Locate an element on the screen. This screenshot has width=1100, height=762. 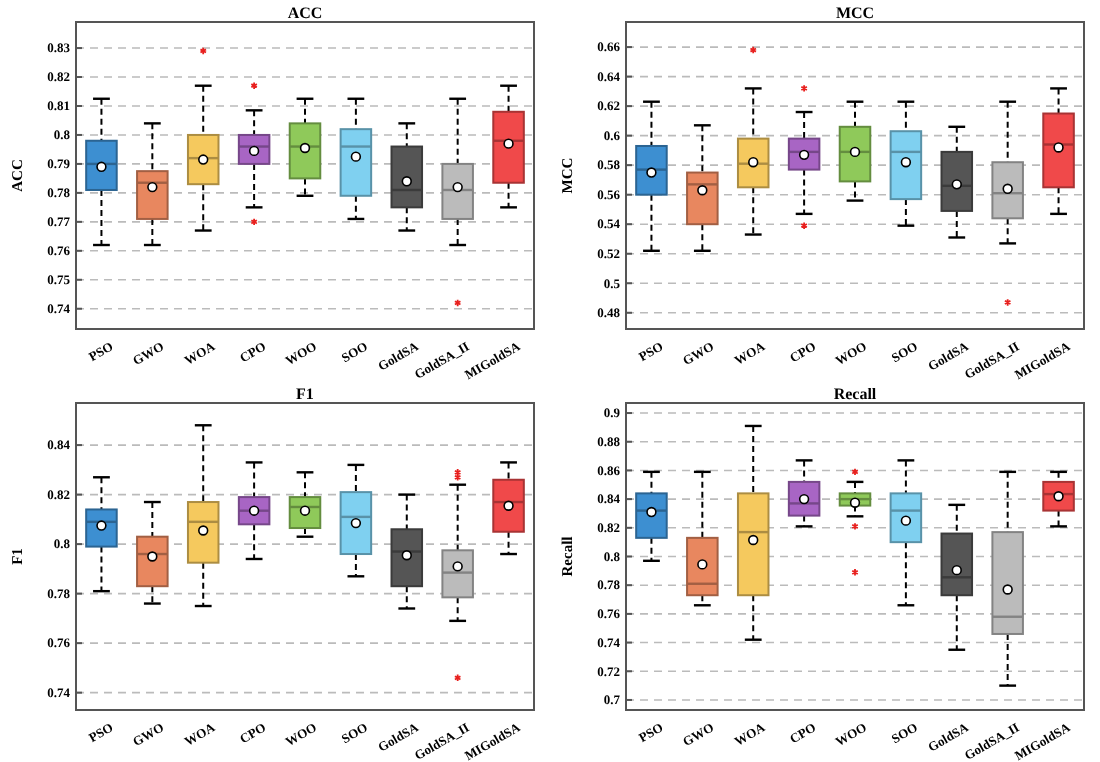
chart-title: Recall is located at coordinates (855, 394).